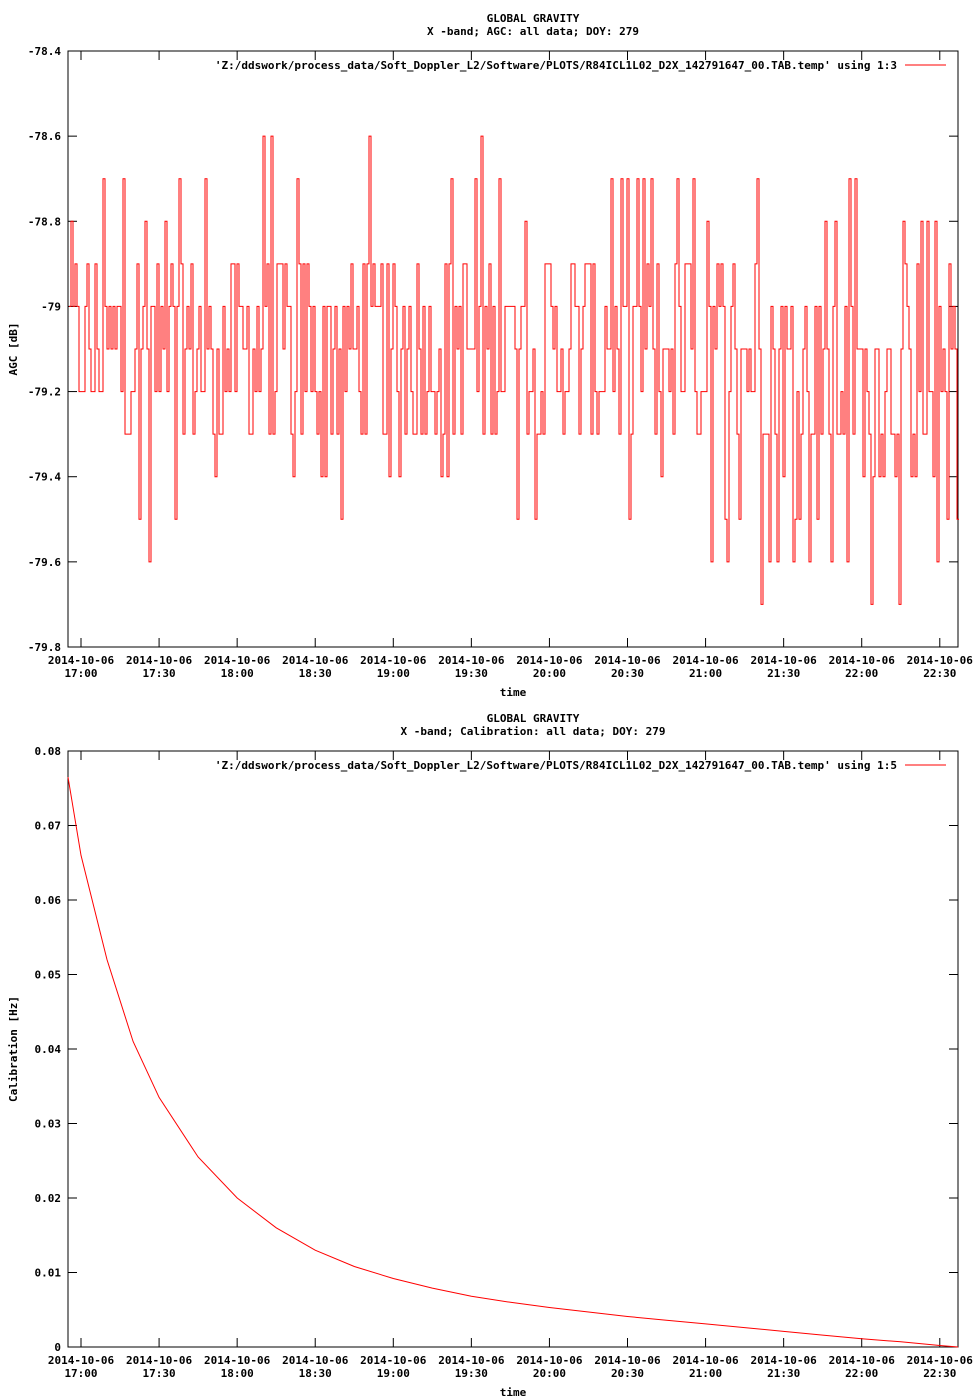 The height and width of the screenshot is (1400, 980). What do you see at coordinates (44, 647) in the screenshot?
I see `y-tick-label: -79.8` at bounding box center [44, 647].